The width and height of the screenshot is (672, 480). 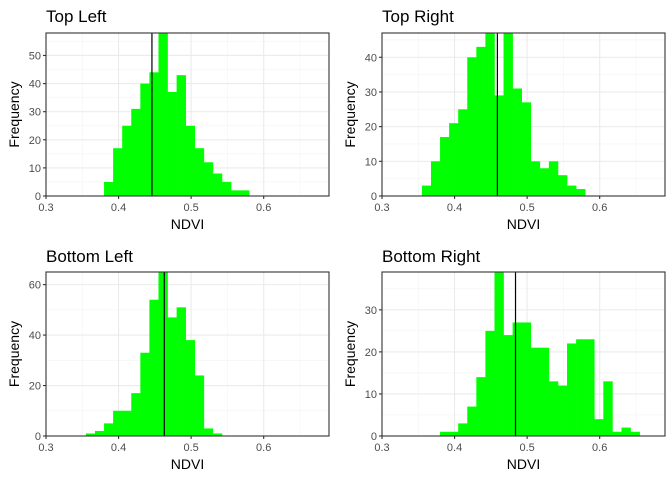 I want to click on panel-title: Bottom Left, so click(x=89, y=256).